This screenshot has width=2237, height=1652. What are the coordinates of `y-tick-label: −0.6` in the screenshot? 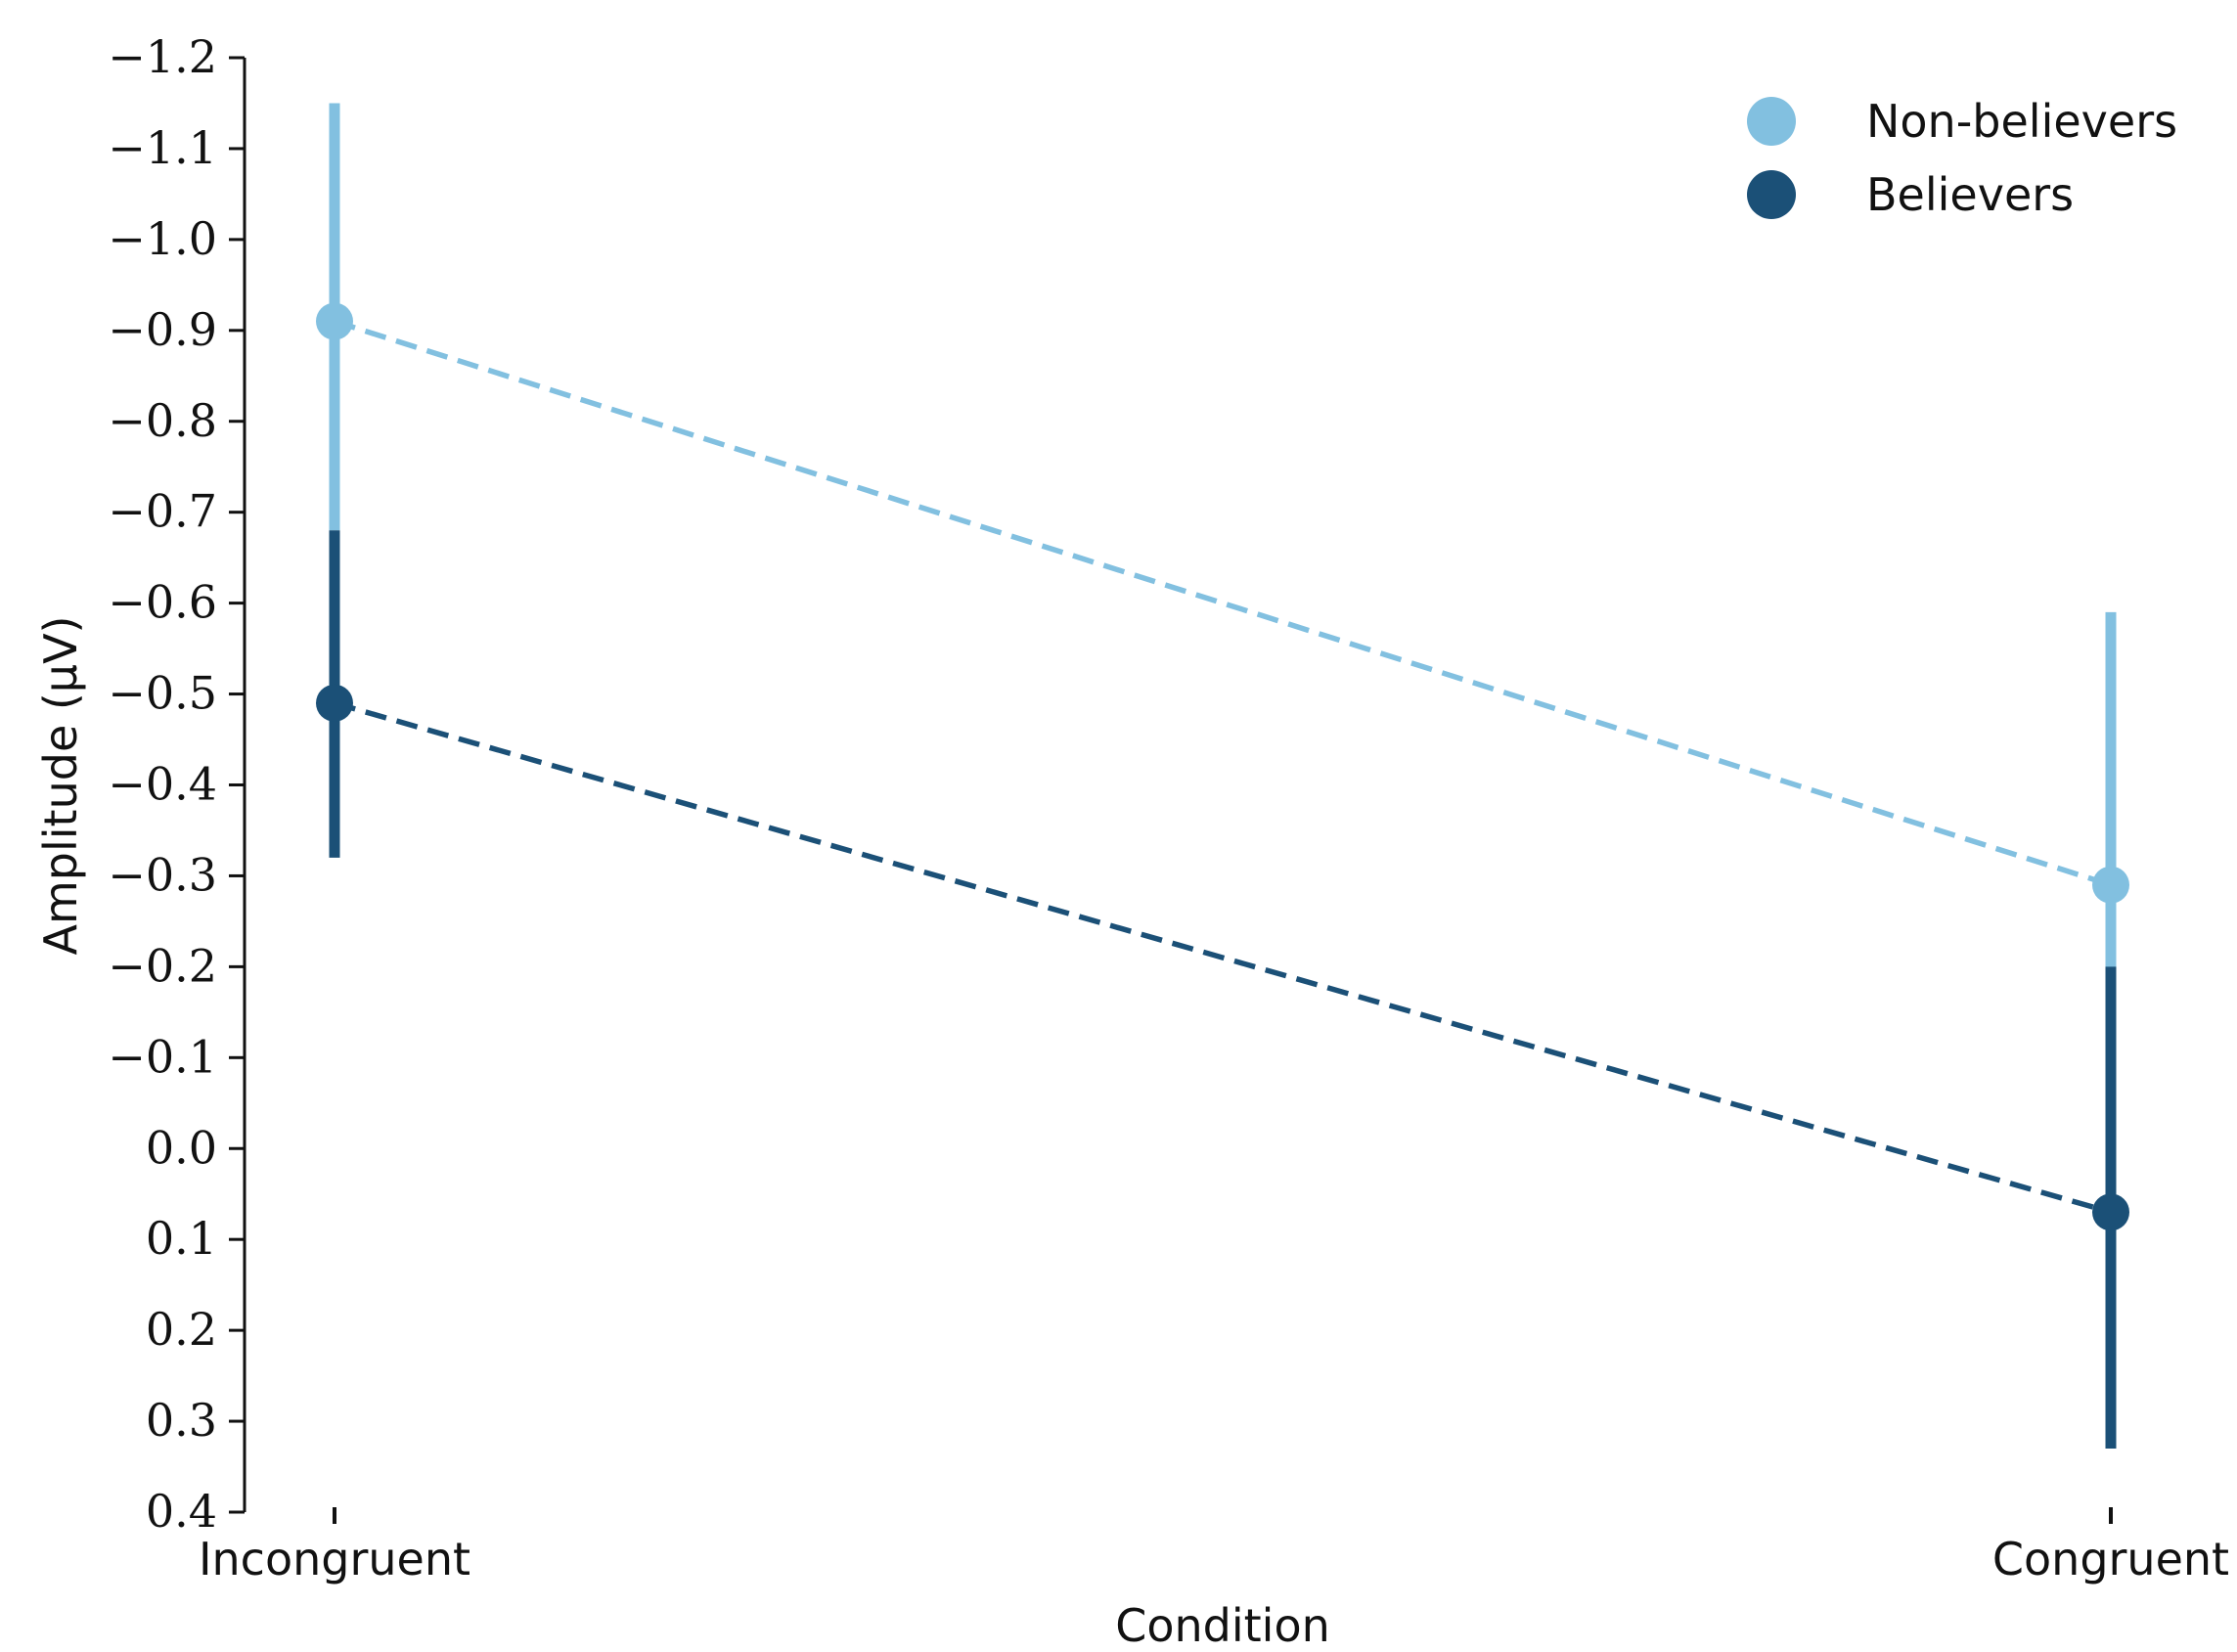 It's located at (162, 602).